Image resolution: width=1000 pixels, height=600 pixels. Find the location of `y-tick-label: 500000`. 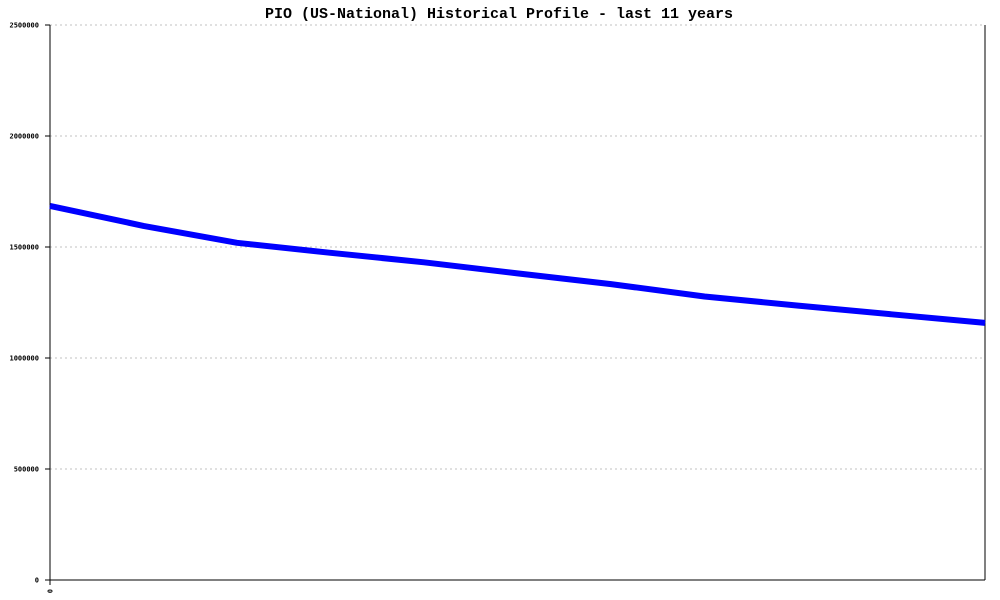

y-tick-label: 500000 is located at coordinates (26, 470).